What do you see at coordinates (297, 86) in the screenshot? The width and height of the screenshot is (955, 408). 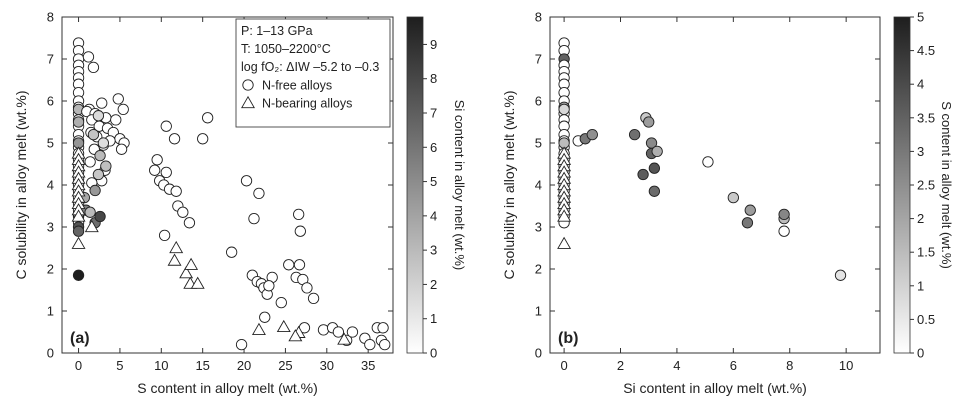 I see `legend-entry-label: N-free alloys` at bounding box center [297, 86].